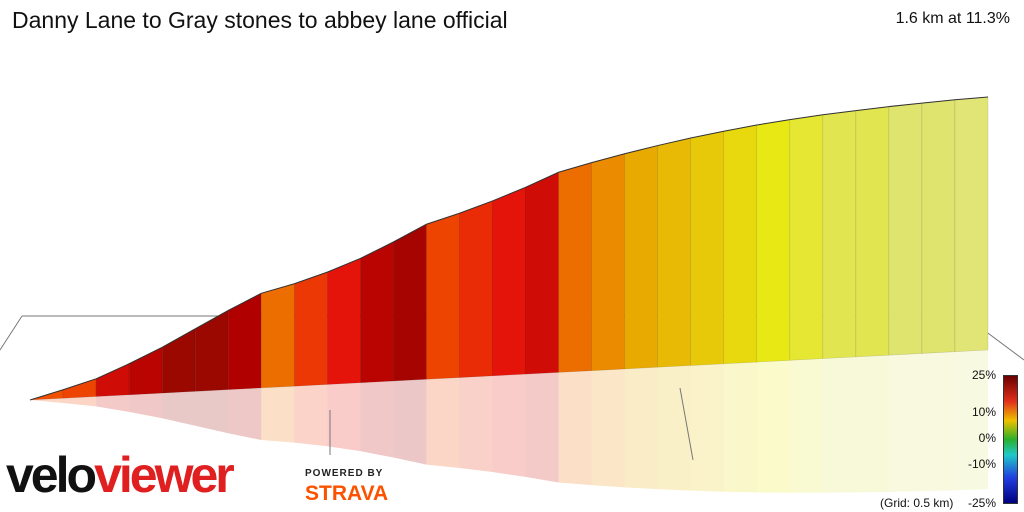 This screenshot has height=512, width=1024. I want to click on legend-label-25: 25%, so click(983, 375).